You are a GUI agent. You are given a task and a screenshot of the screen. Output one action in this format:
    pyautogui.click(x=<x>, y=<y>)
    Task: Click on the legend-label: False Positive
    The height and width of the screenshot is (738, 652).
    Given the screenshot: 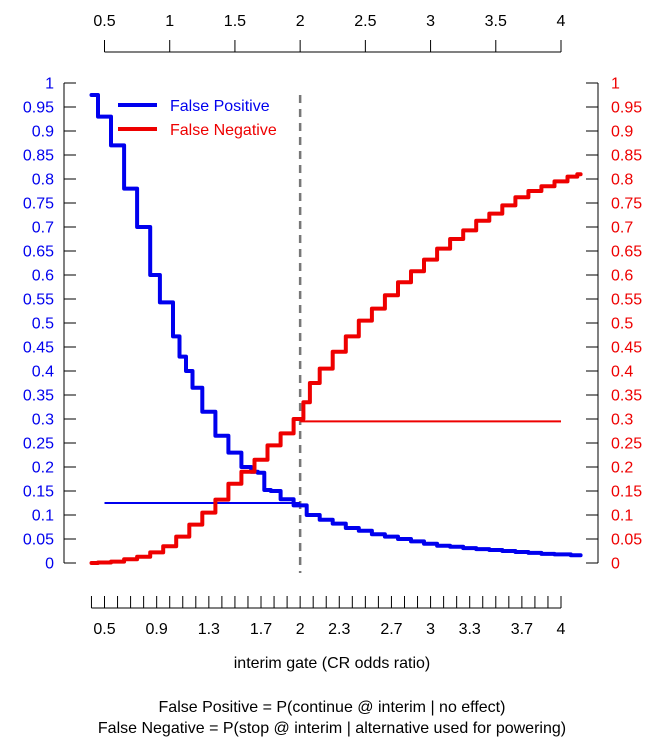 What is the action you would take?
    pyautogui.click(x=220, y=106)
    